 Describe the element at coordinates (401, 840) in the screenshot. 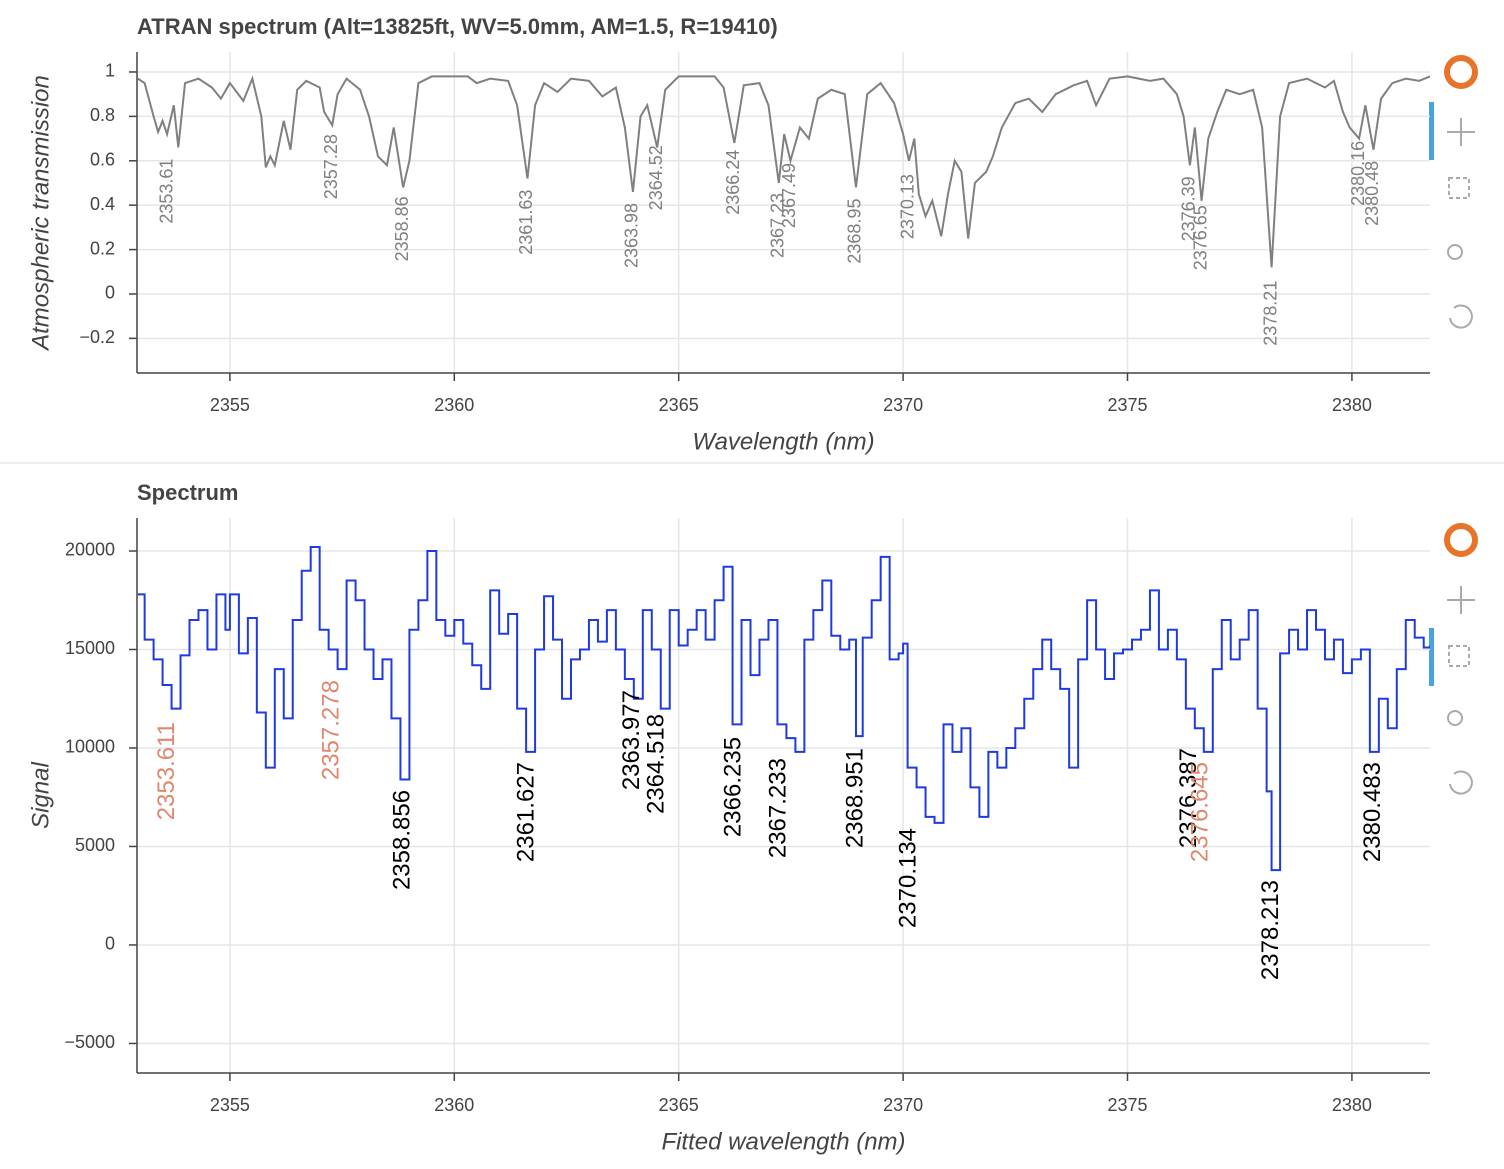

I see `annotation: 2358.856` at that location.